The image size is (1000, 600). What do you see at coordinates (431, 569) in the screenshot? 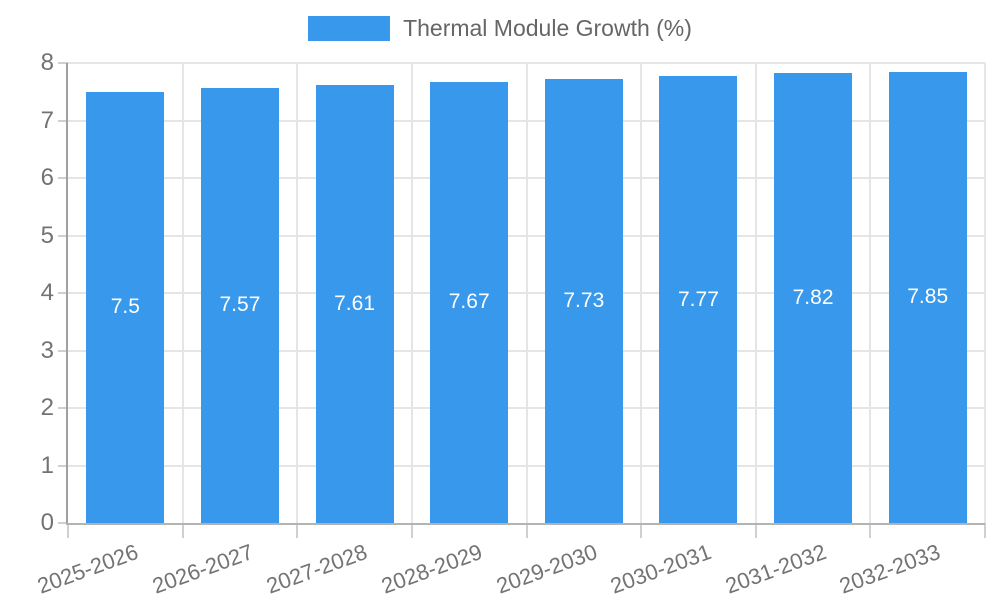
I see `x-tick-label-2028-2029: 2028-2029` at bounding box center [431, 569].